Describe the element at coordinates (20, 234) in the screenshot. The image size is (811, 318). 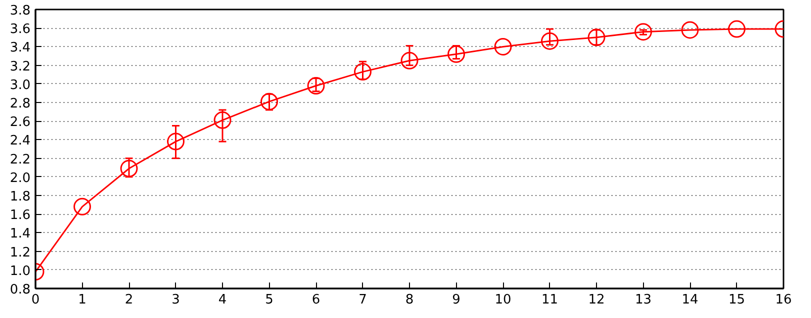
I see `y-tick-label: 1.4` at that location.